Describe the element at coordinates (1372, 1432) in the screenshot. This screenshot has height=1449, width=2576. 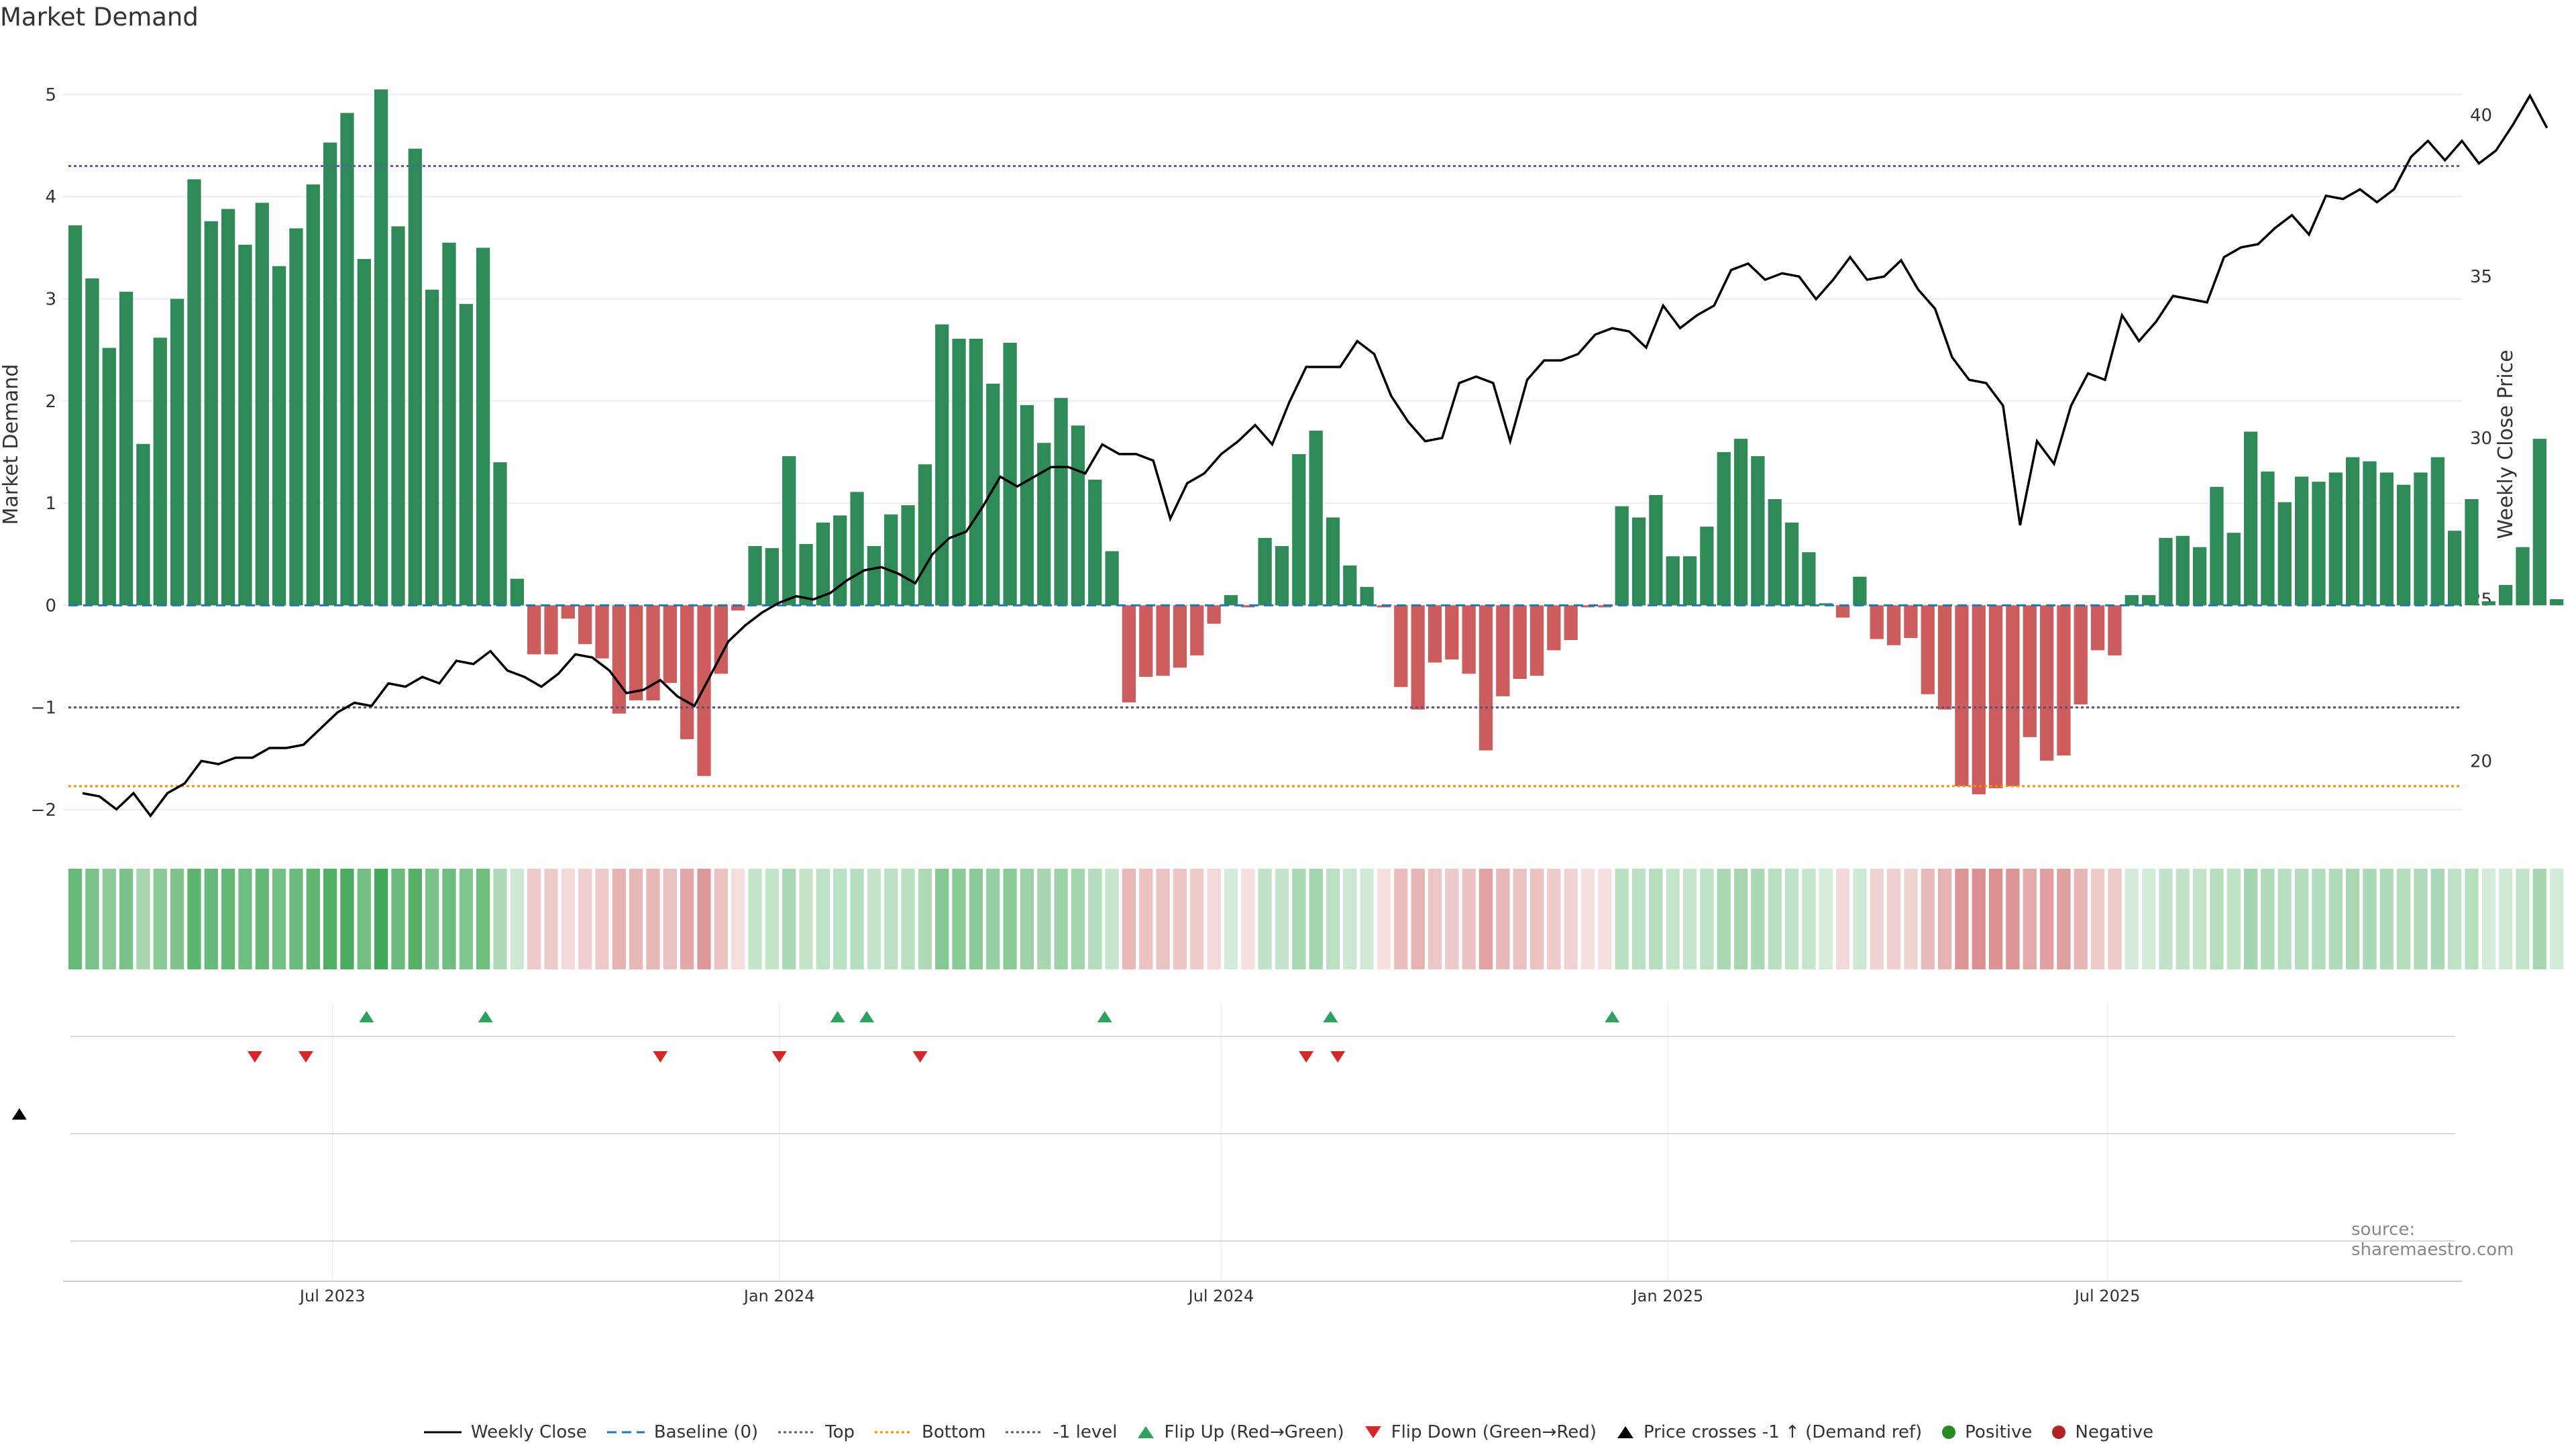
I see `triangle-down-icon` at that location.